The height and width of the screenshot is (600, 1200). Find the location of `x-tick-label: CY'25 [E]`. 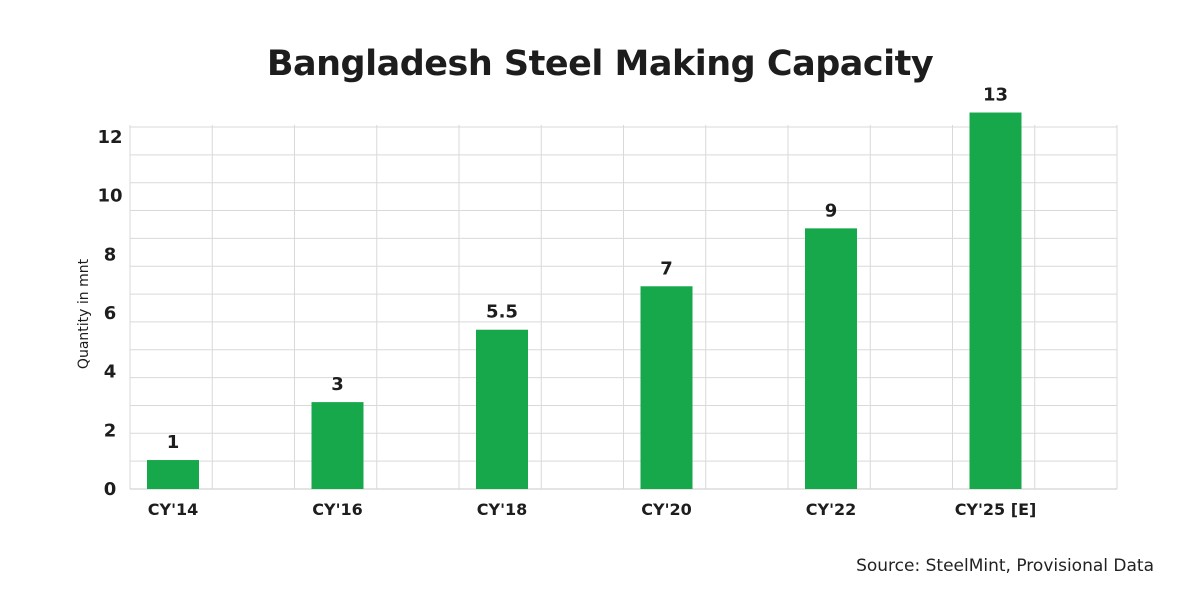

x-tick-label: CY'25 [E] is located at coordinates (996, 509).